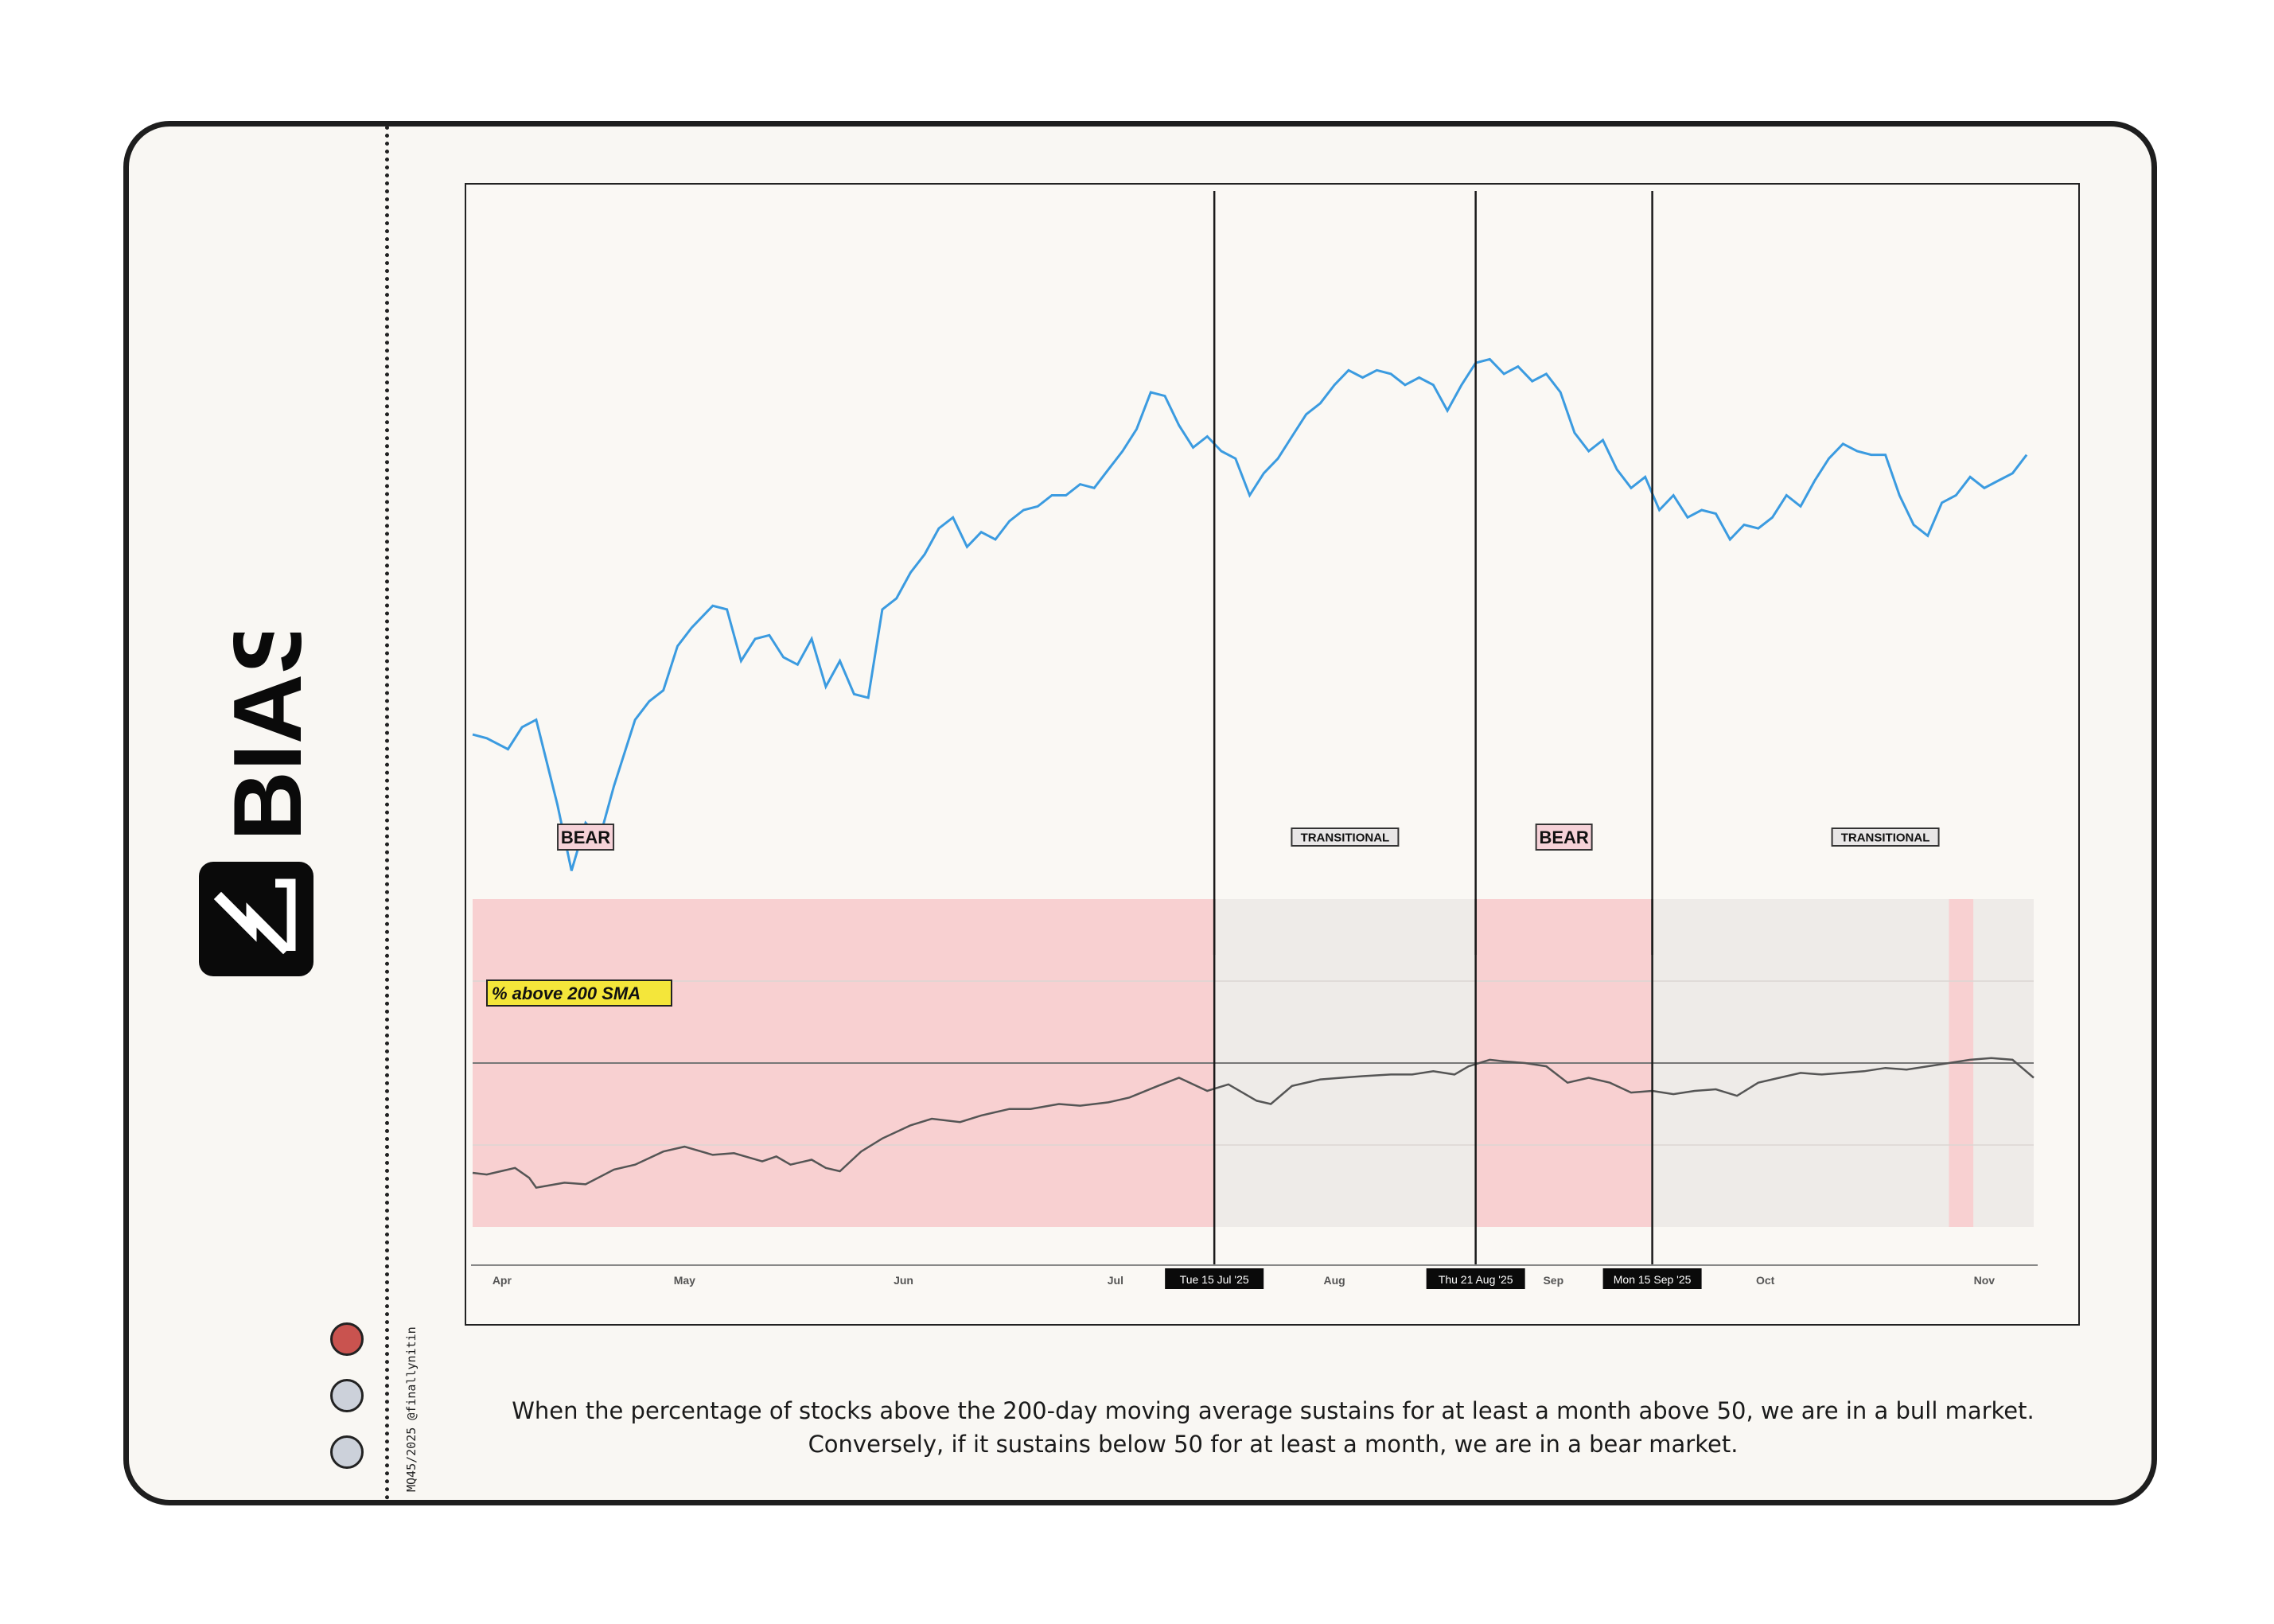 The height and width of the screenshot is (1624, 2274). Describe the element at coordinates (1985, 1280) in the screenshot. I see `x-tick-label: Nov` at that location.